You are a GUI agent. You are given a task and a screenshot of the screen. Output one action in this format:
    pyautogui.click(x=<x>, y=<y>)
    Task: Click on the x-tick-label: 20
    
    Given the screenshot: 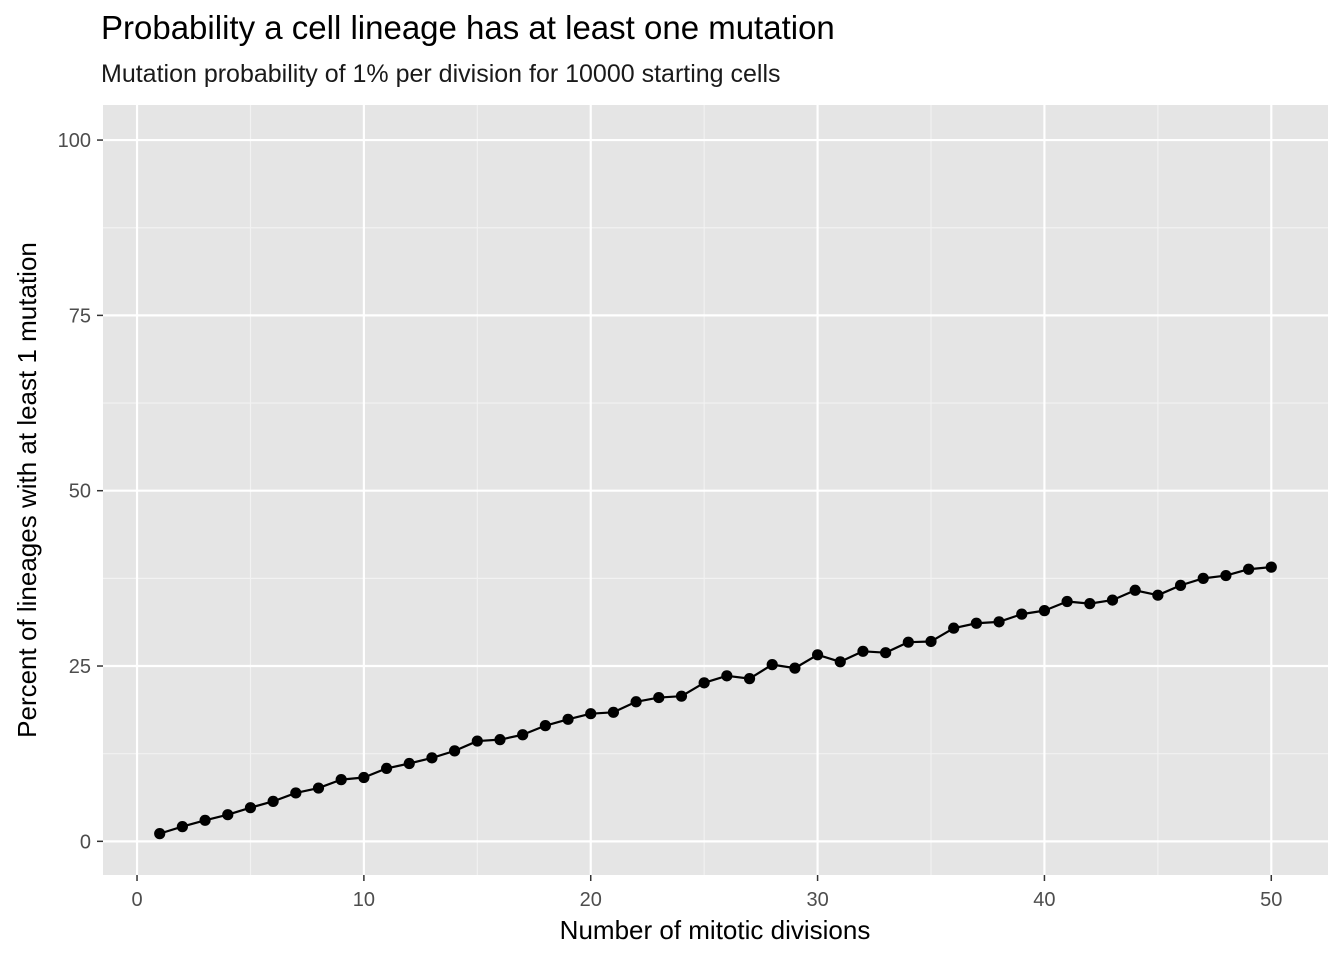 What is the action you would take?
    pyautogui.click(x=591, y=900)
    